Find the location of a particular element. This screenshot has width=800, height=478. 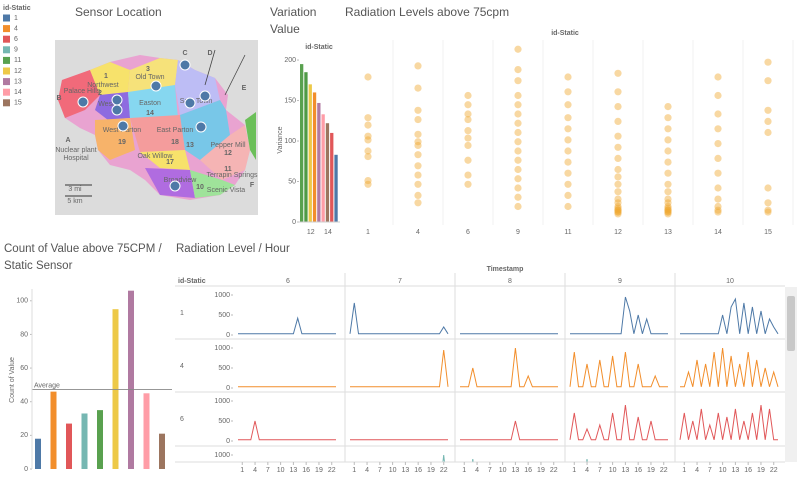

map-road is located at coordinates (210, 67).